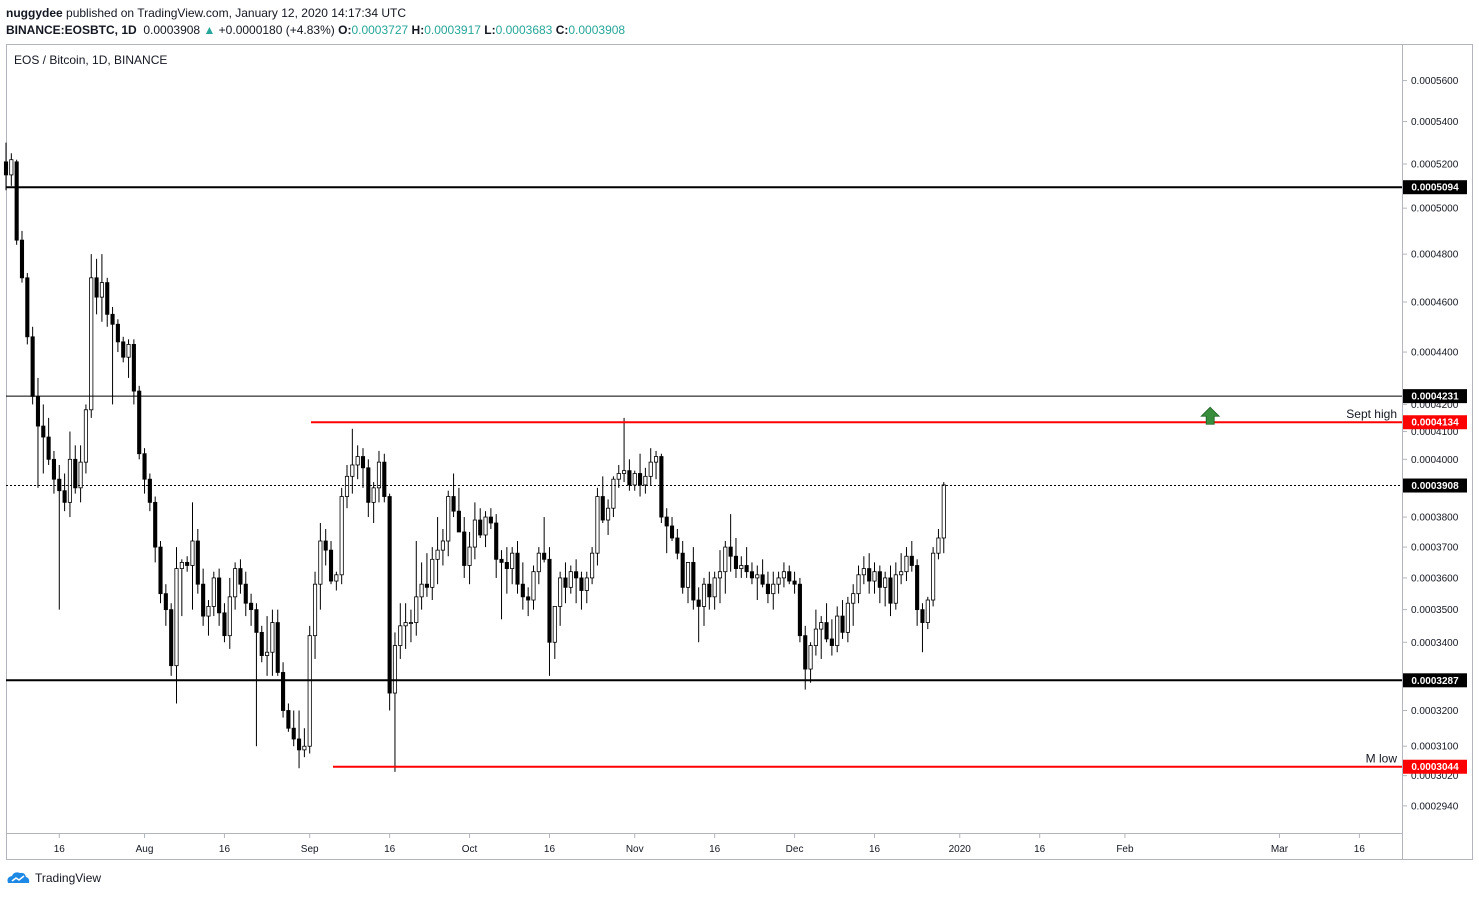 The image size is (1479, 898). I want to click on brand-name: TradingView, so click(68, 878).